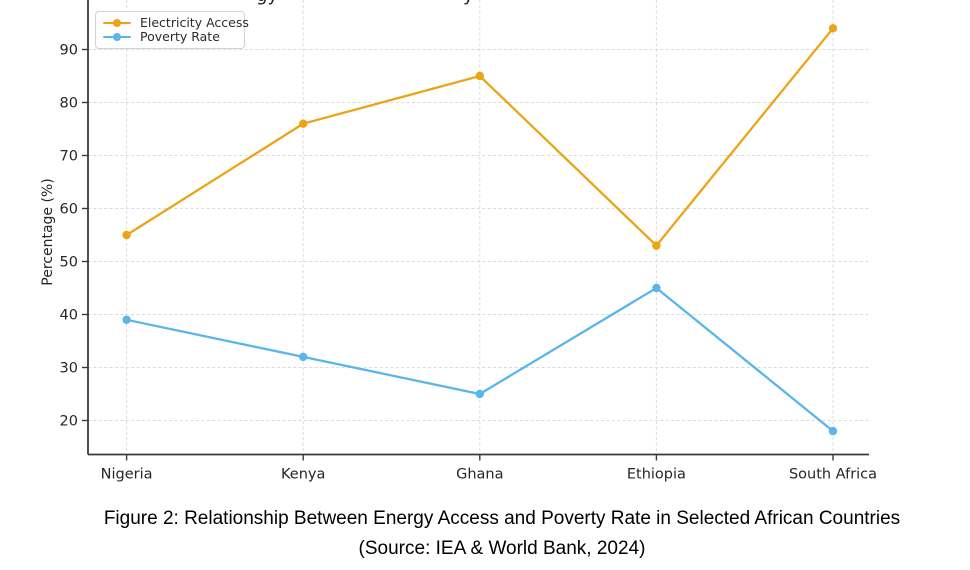  Describe the element at coordinates (69, 157) in the screenshot. I see `y-tick-label: 70` at that location.